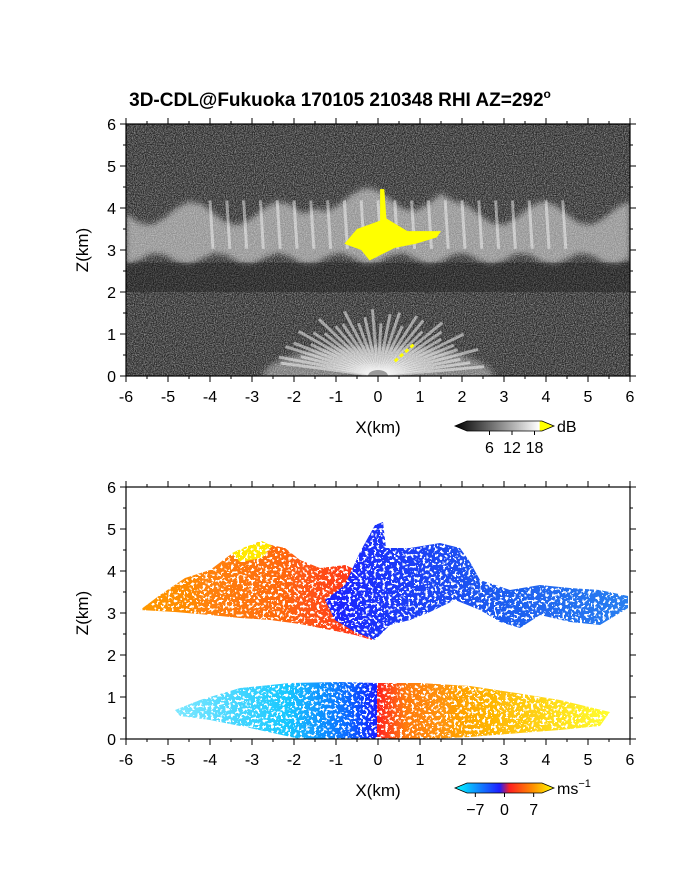 This screenshot has height=885, width=680. What do you see at coordinates (336, 397) in the screenshot?
I see `power-x-tick-label: -1` at bounding box center [336, 397].